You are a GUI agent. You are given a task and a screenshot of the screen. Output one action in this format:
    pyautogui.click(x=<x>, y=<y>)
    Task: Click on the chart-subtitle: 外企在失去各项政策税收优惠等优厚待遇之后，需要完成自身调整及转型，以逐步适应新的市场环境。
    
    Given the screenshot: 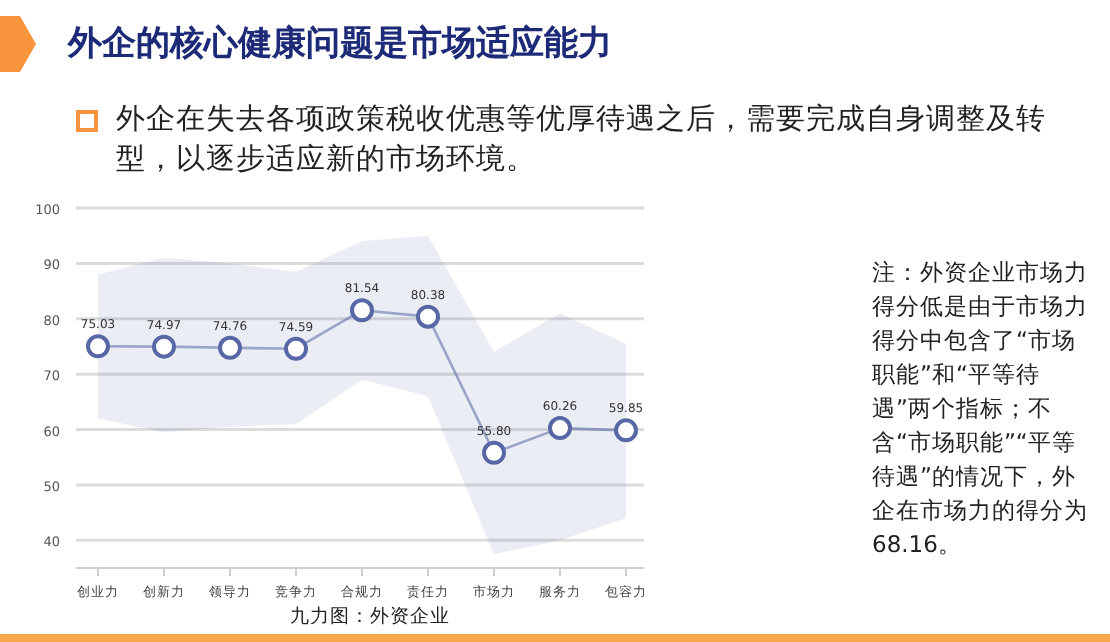 What is the action you would take?
    pyautogui.click(x=582, y=140)
    